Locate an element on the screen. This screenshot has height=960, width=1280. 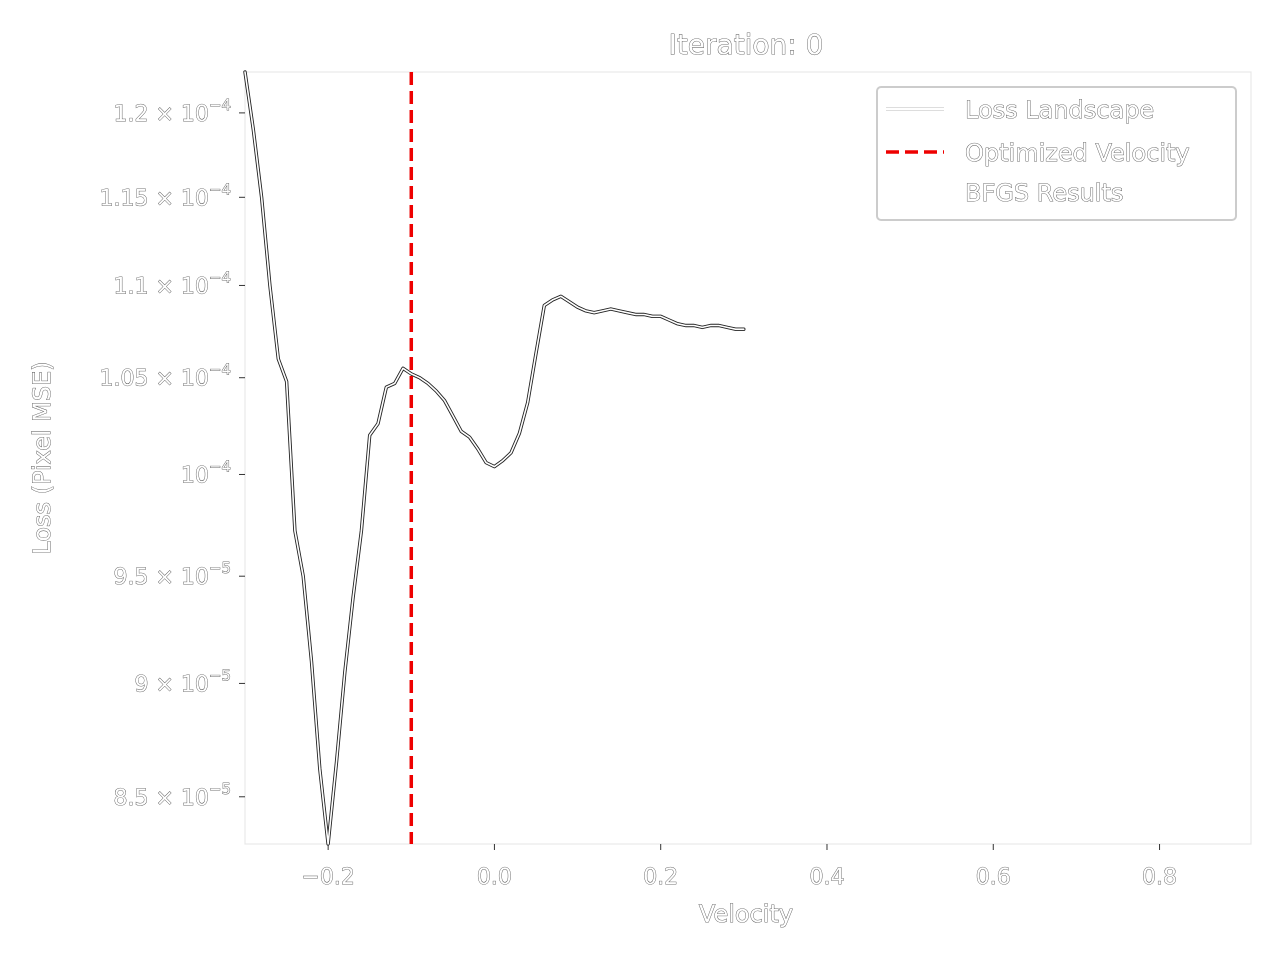
x-tick-label: −0.2 is located at coordinates (327, 877).